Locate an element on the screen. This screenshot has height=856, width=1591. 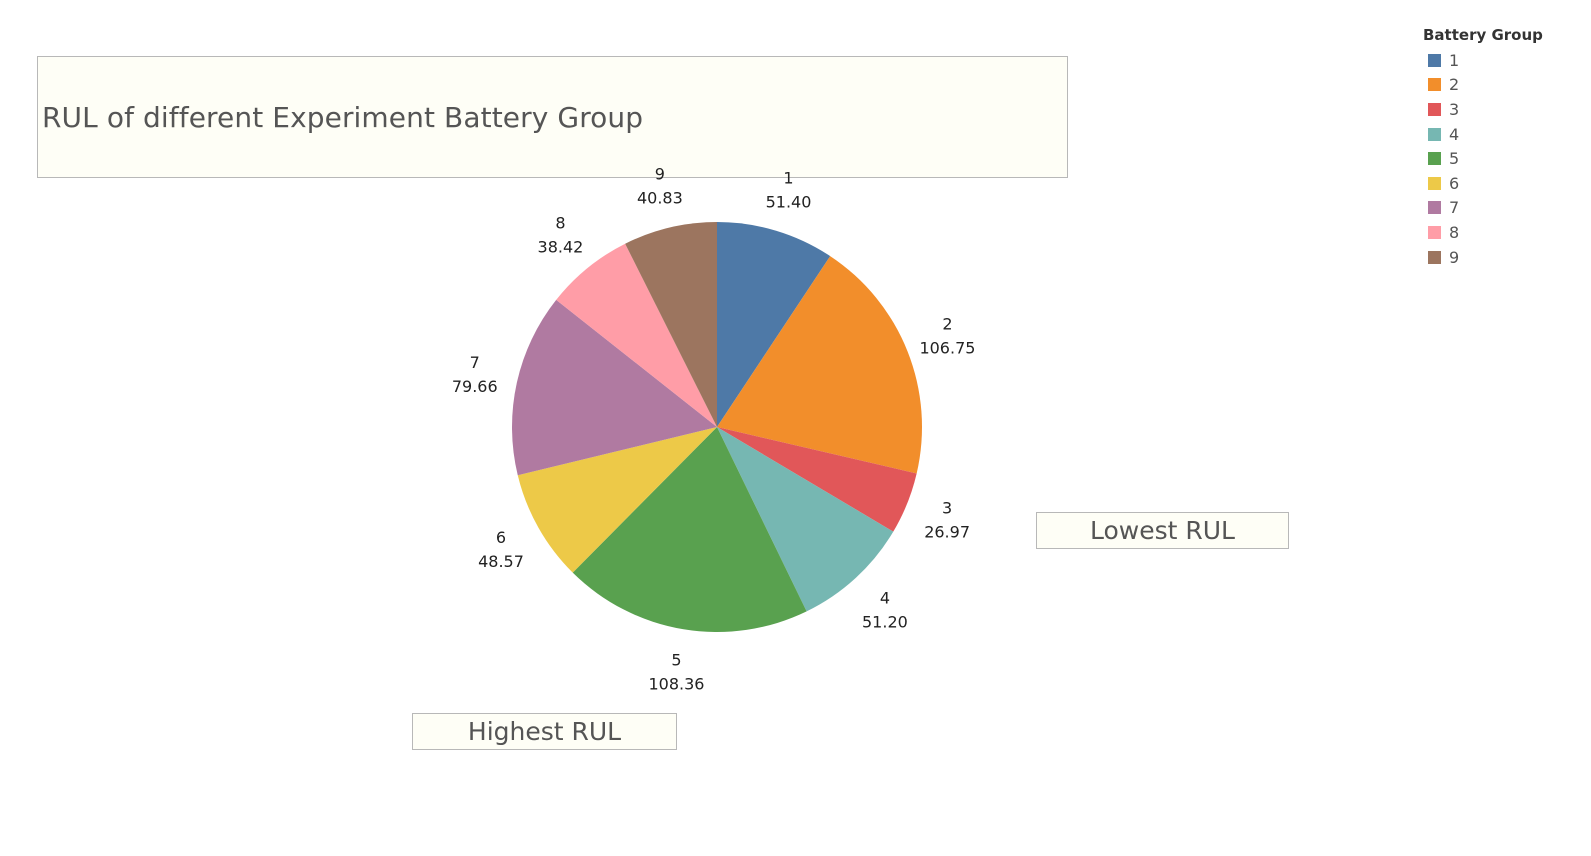
slice-label-4: 451.20 is located at coordinates (885, 610).